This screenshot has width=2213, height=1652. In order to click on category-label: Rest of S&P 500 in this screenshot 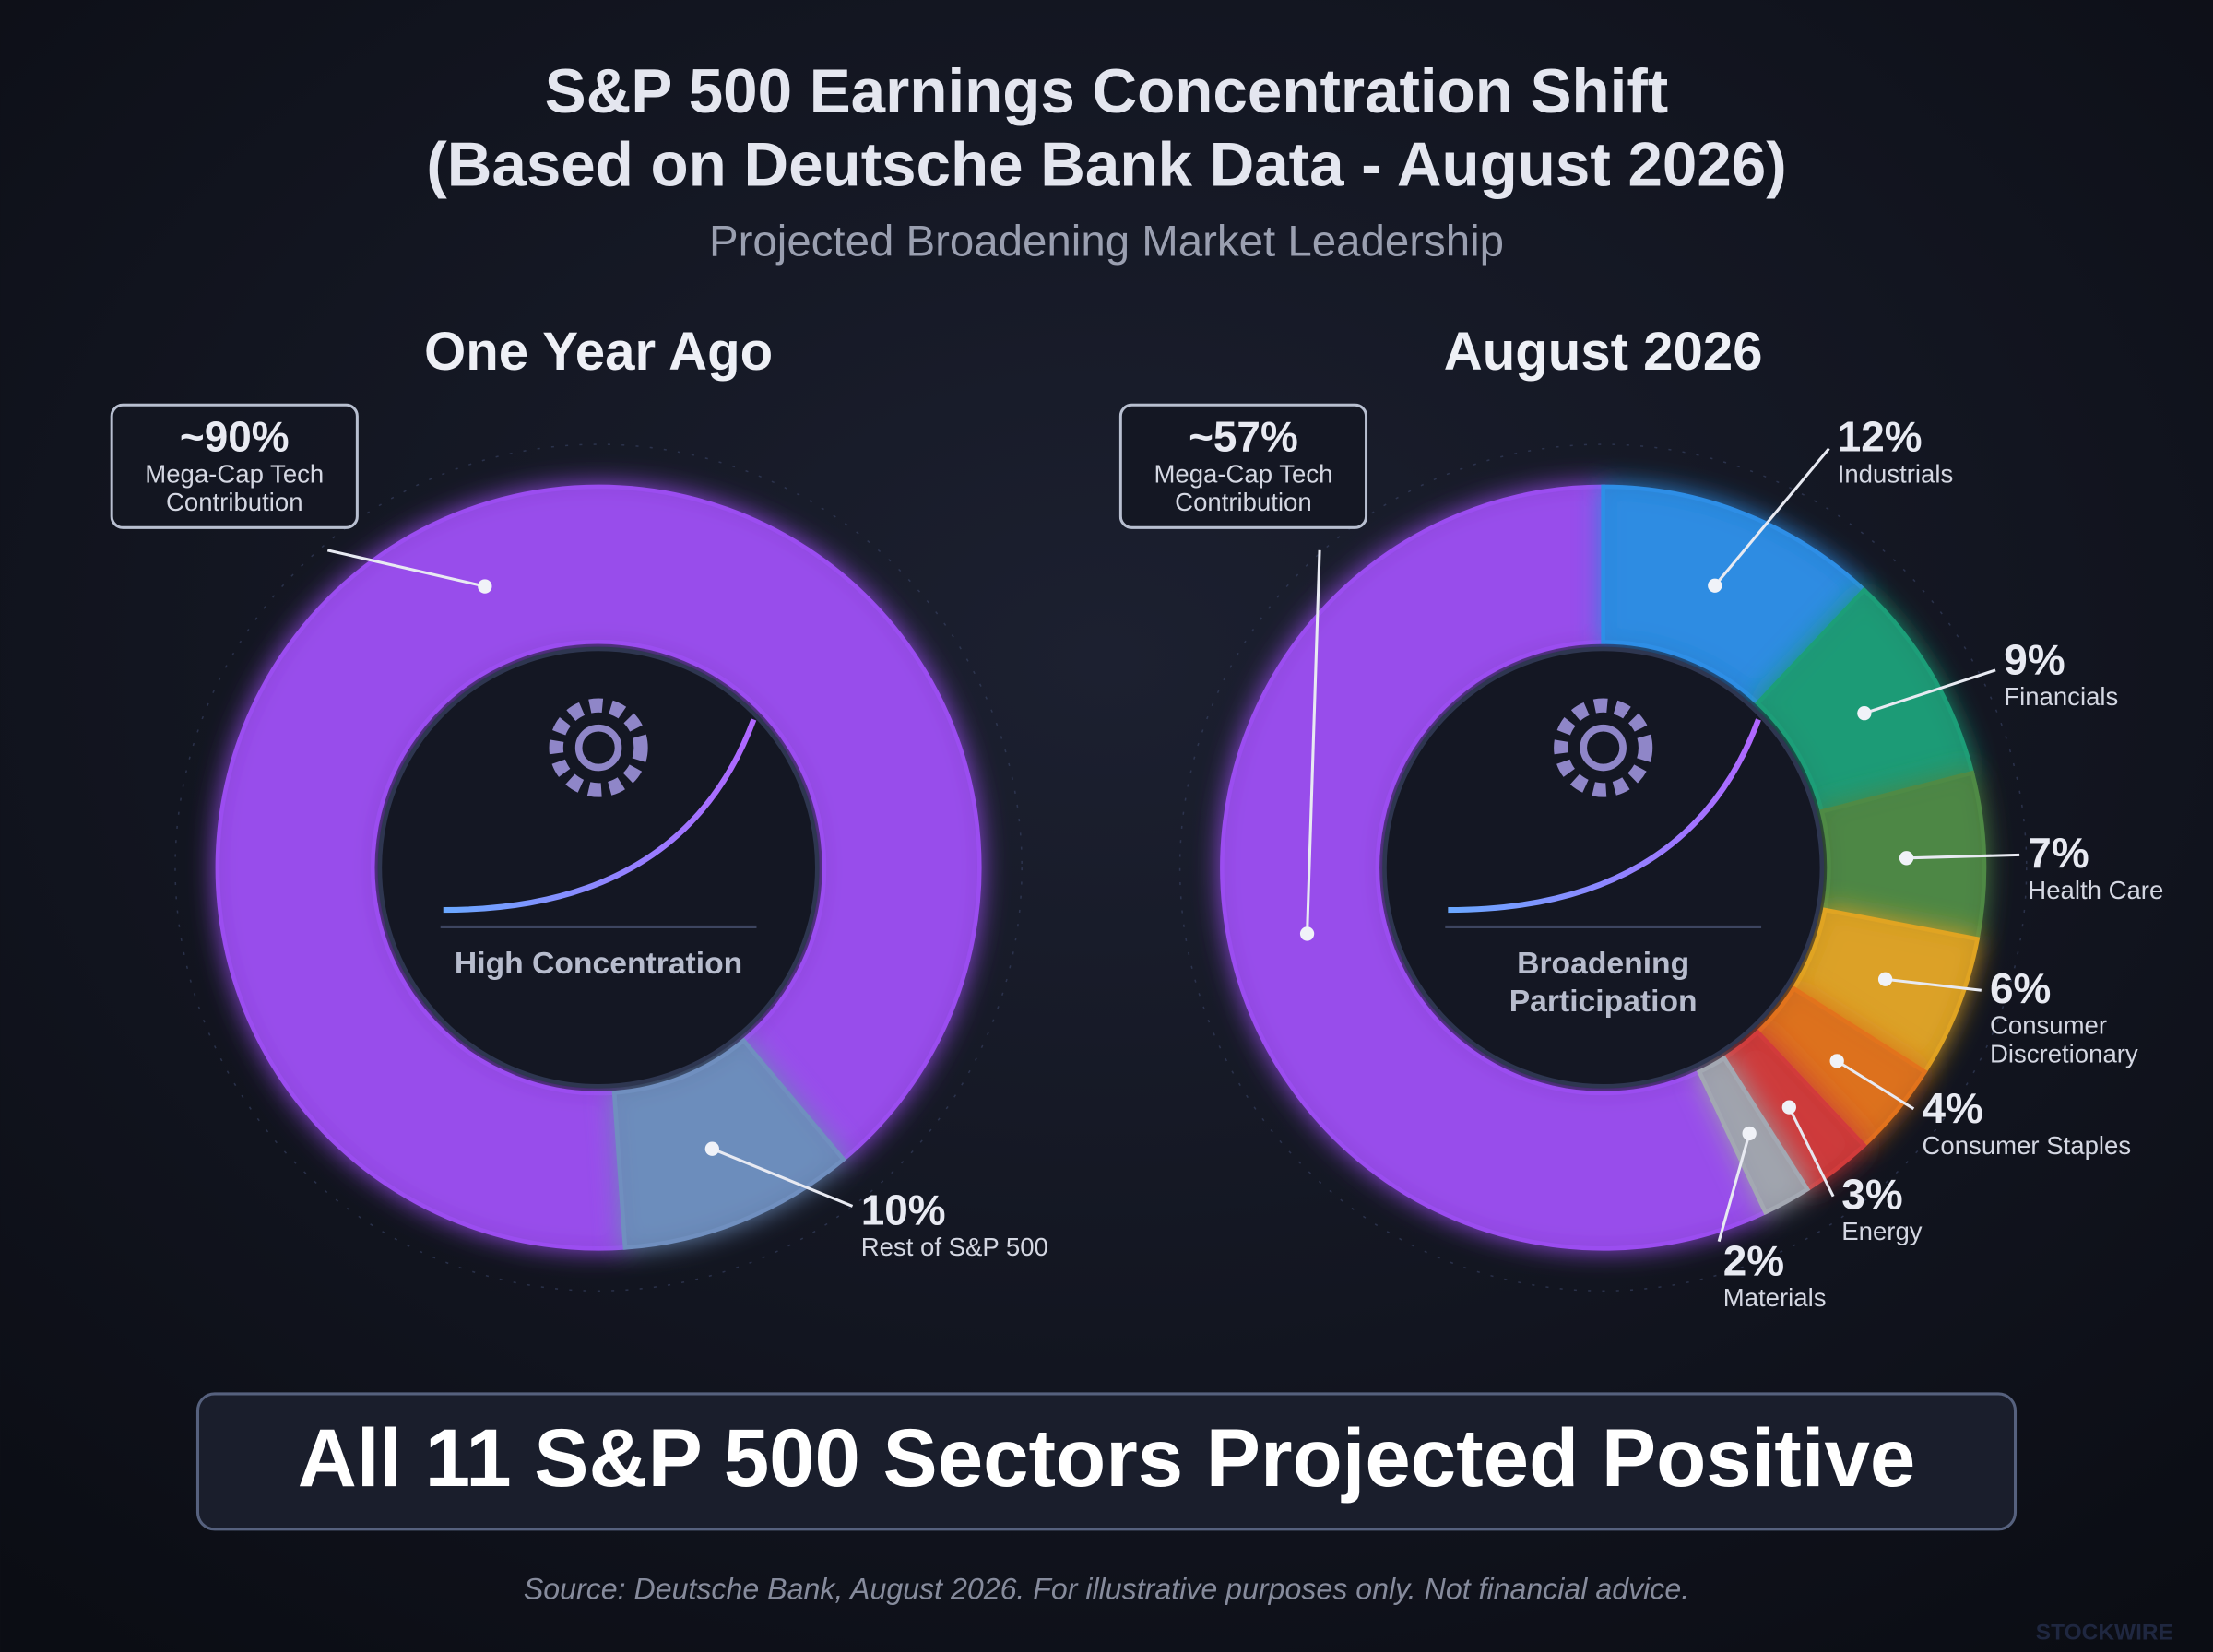, I will do `click(954, 1247)`.